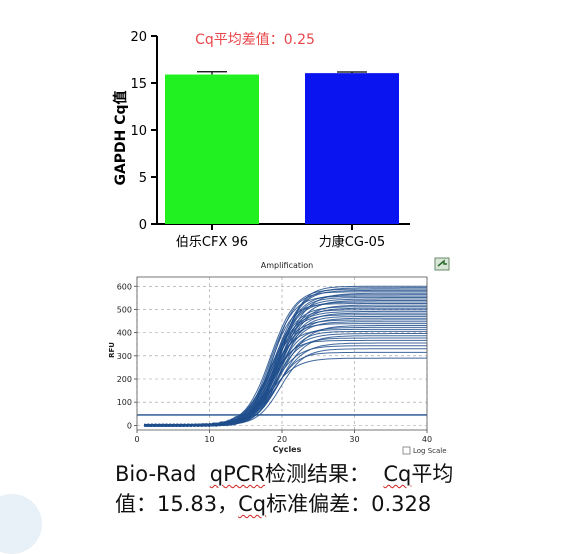 The height and width of the screenshot is (554, 569). I want to click on caption-sd: 标准偏差：0.328, so click(349, 504).